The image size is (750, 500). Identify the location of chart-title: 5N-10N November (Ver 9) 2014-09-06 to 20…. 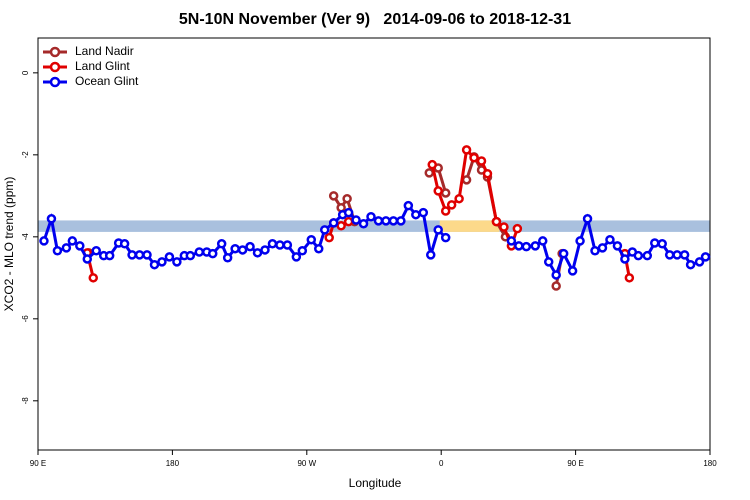
(375, 19).